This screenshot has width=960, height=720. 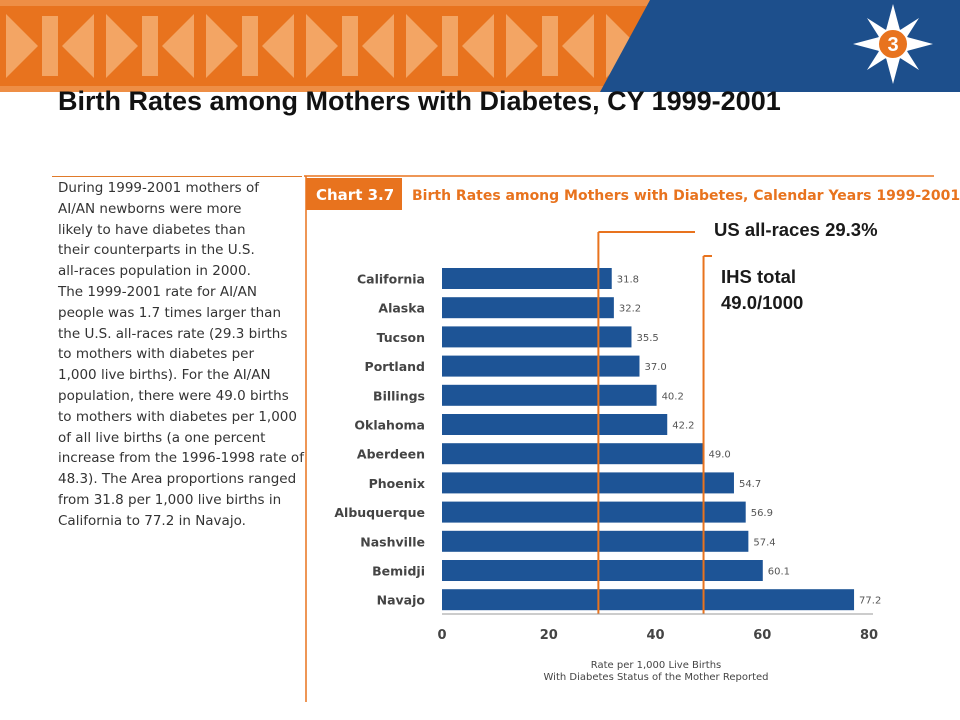 What do you see at coordinates (656, 665) in the screenshot?
I see `x-axis-title: Rate per 1,000 Live Births` at bounding box center [656, 665].